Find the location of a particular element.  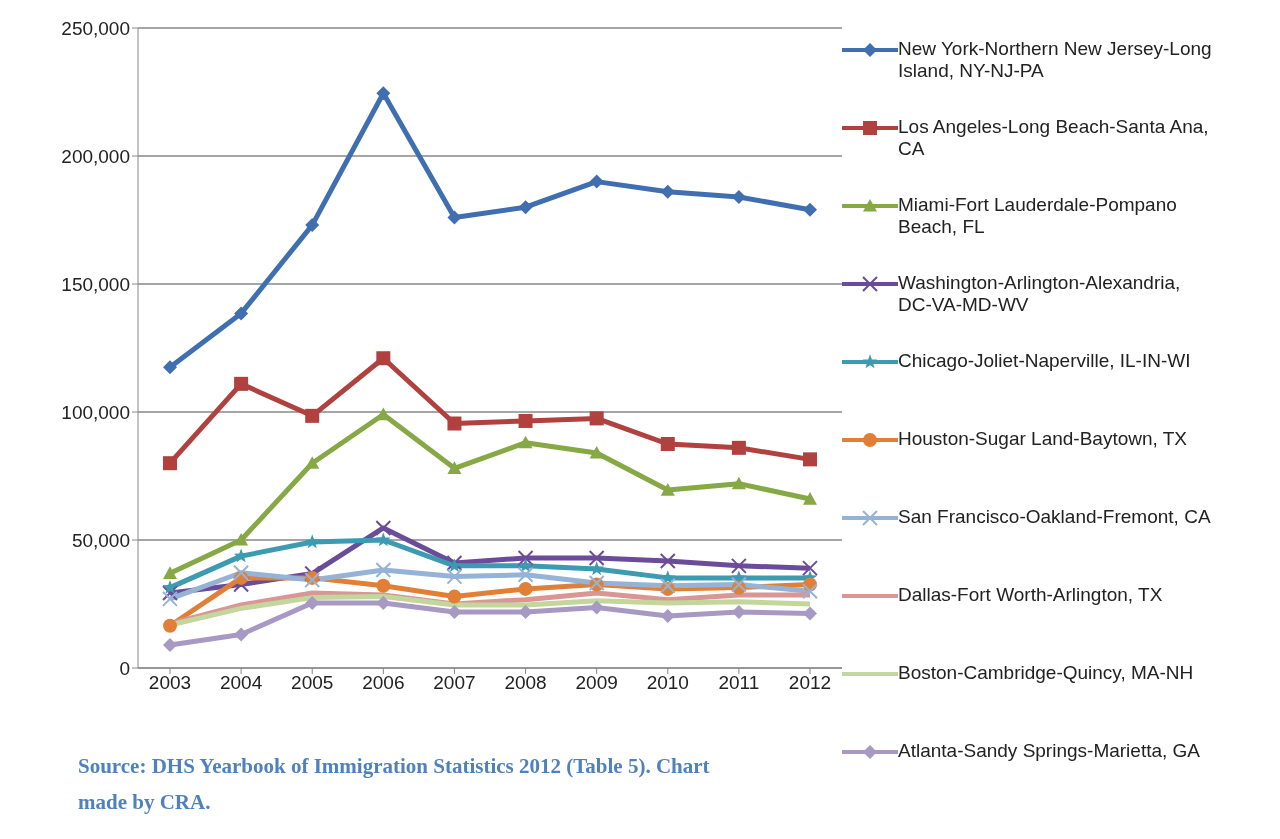

y-tick-label: 200,000 is located at coordinates (95, 156).